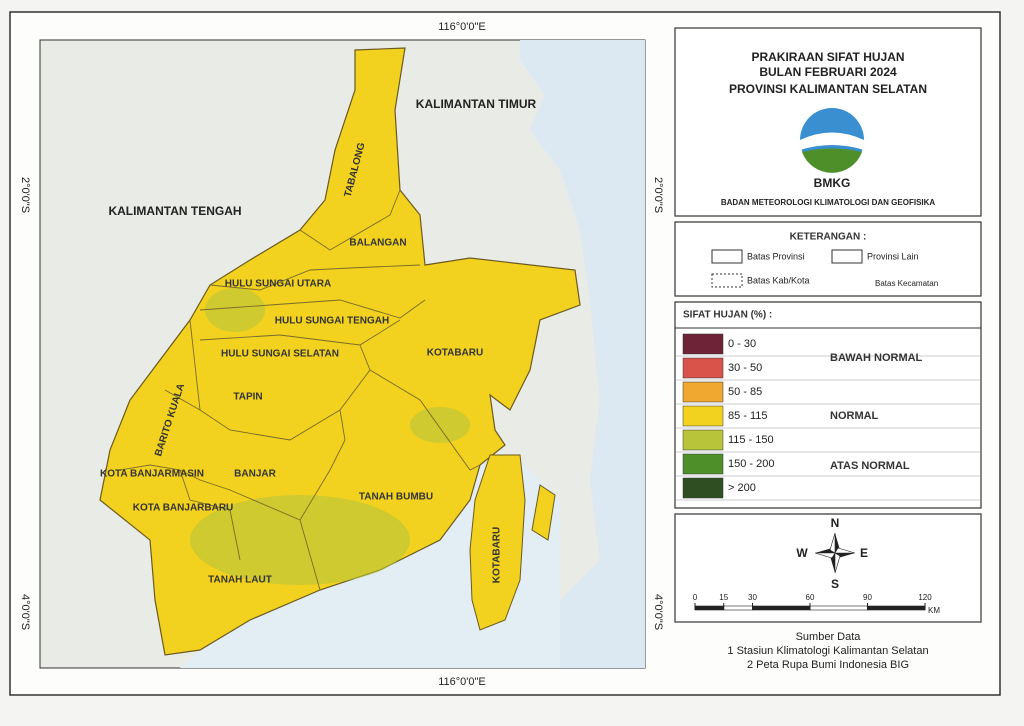 This screenshot has width=1024, height=726. I want to click on district-label: TANAH LAUT, so click(240, 580).